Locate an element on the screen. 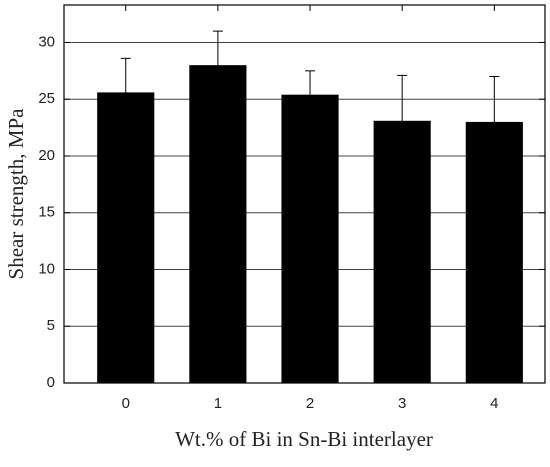 The height and width of the screenshot is (467, 550). x-tick-label: 3 is located at coordinates (402, 403).